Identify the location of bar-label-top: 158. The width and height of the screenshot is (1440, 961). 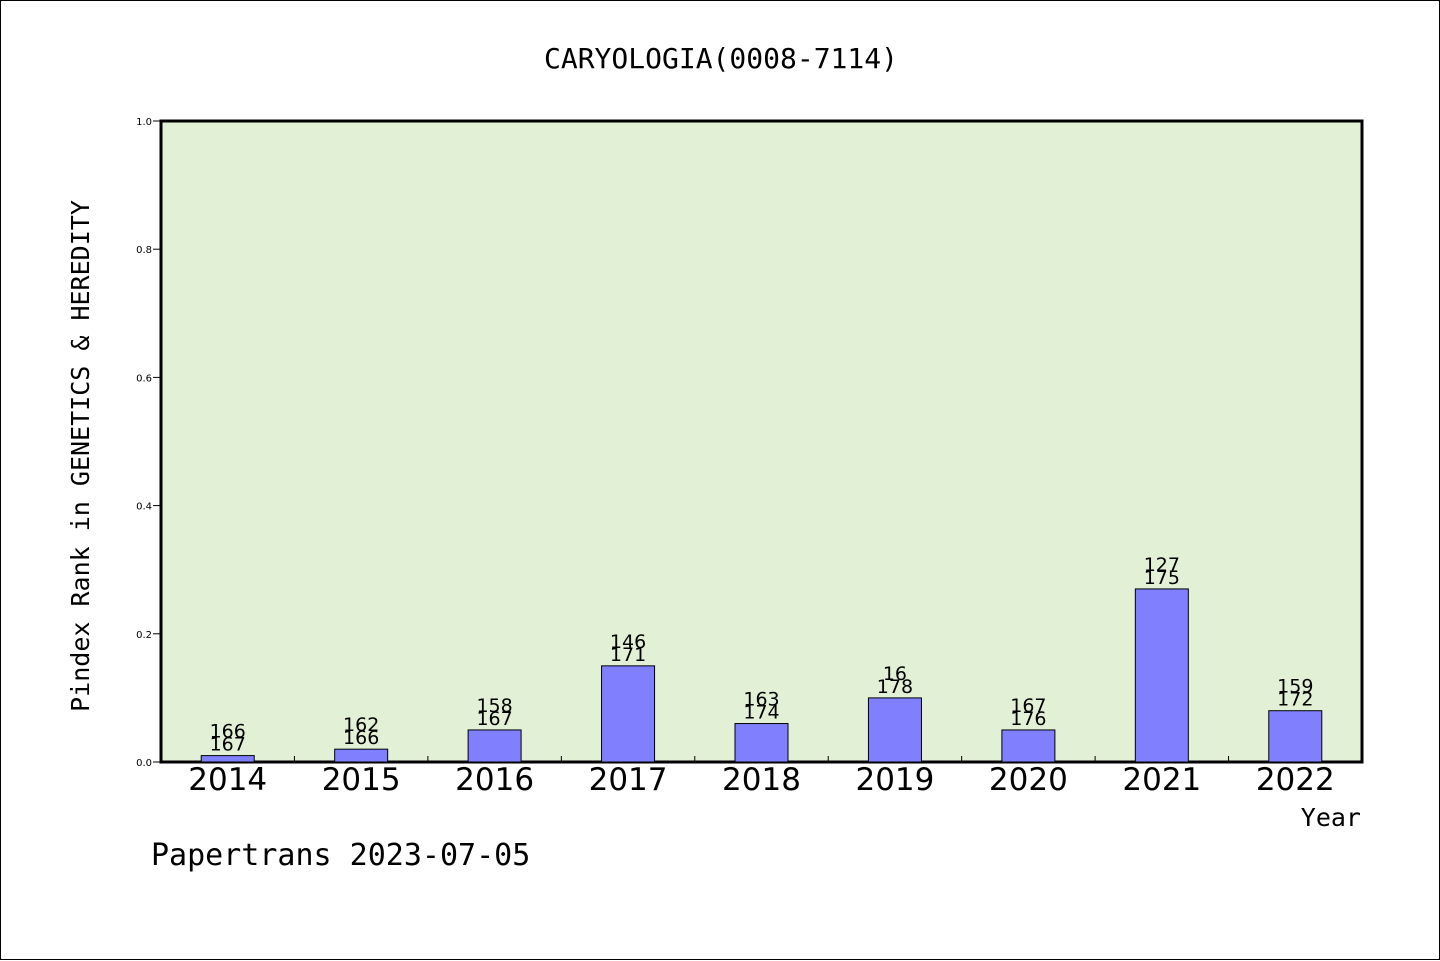
(494, 706).